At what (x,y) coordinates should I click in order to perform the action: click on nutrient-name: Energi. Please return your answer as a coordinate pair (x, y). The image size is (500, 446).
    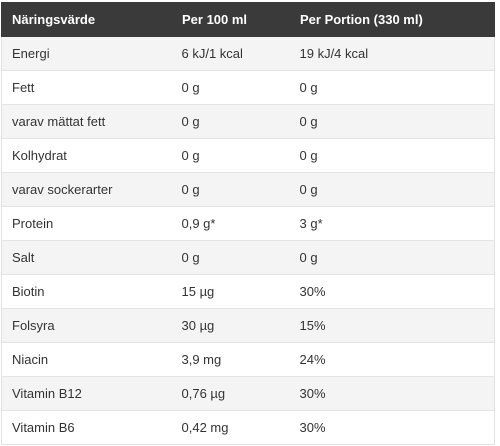
    Looking at the image, I should click on (86, 53).